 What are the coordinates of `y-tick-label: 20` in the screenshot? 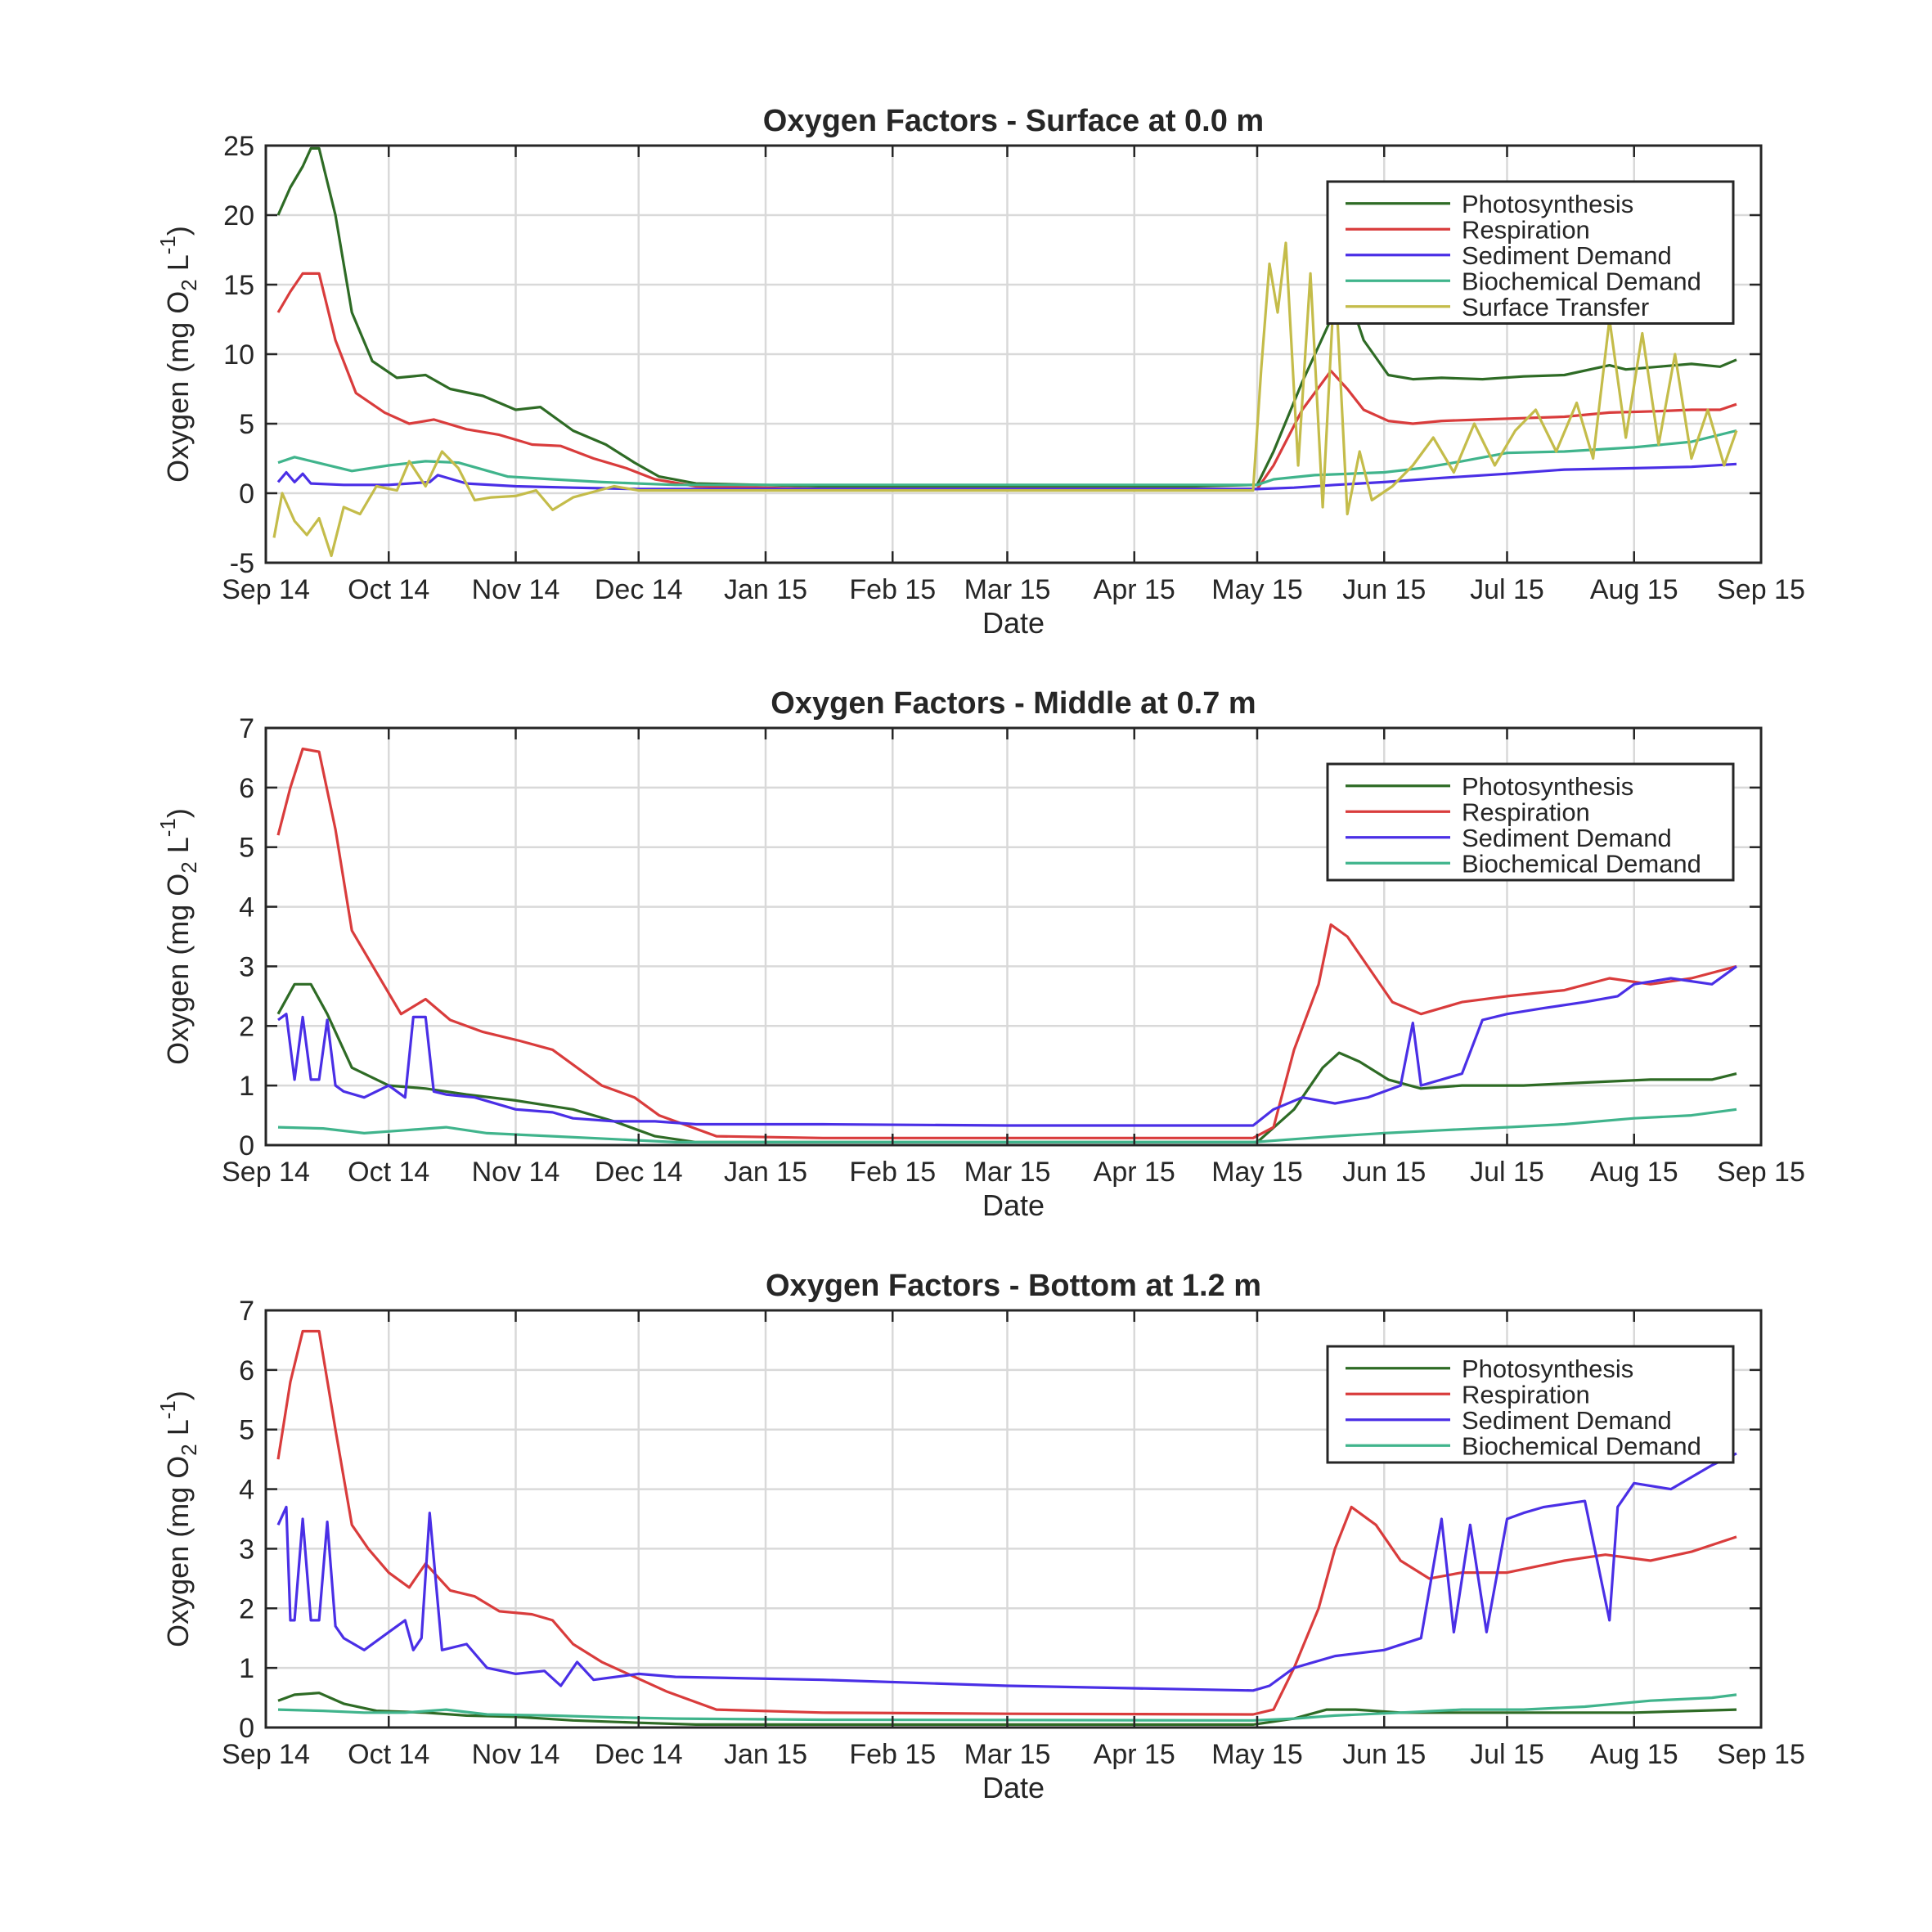 It's located at (239, 215).